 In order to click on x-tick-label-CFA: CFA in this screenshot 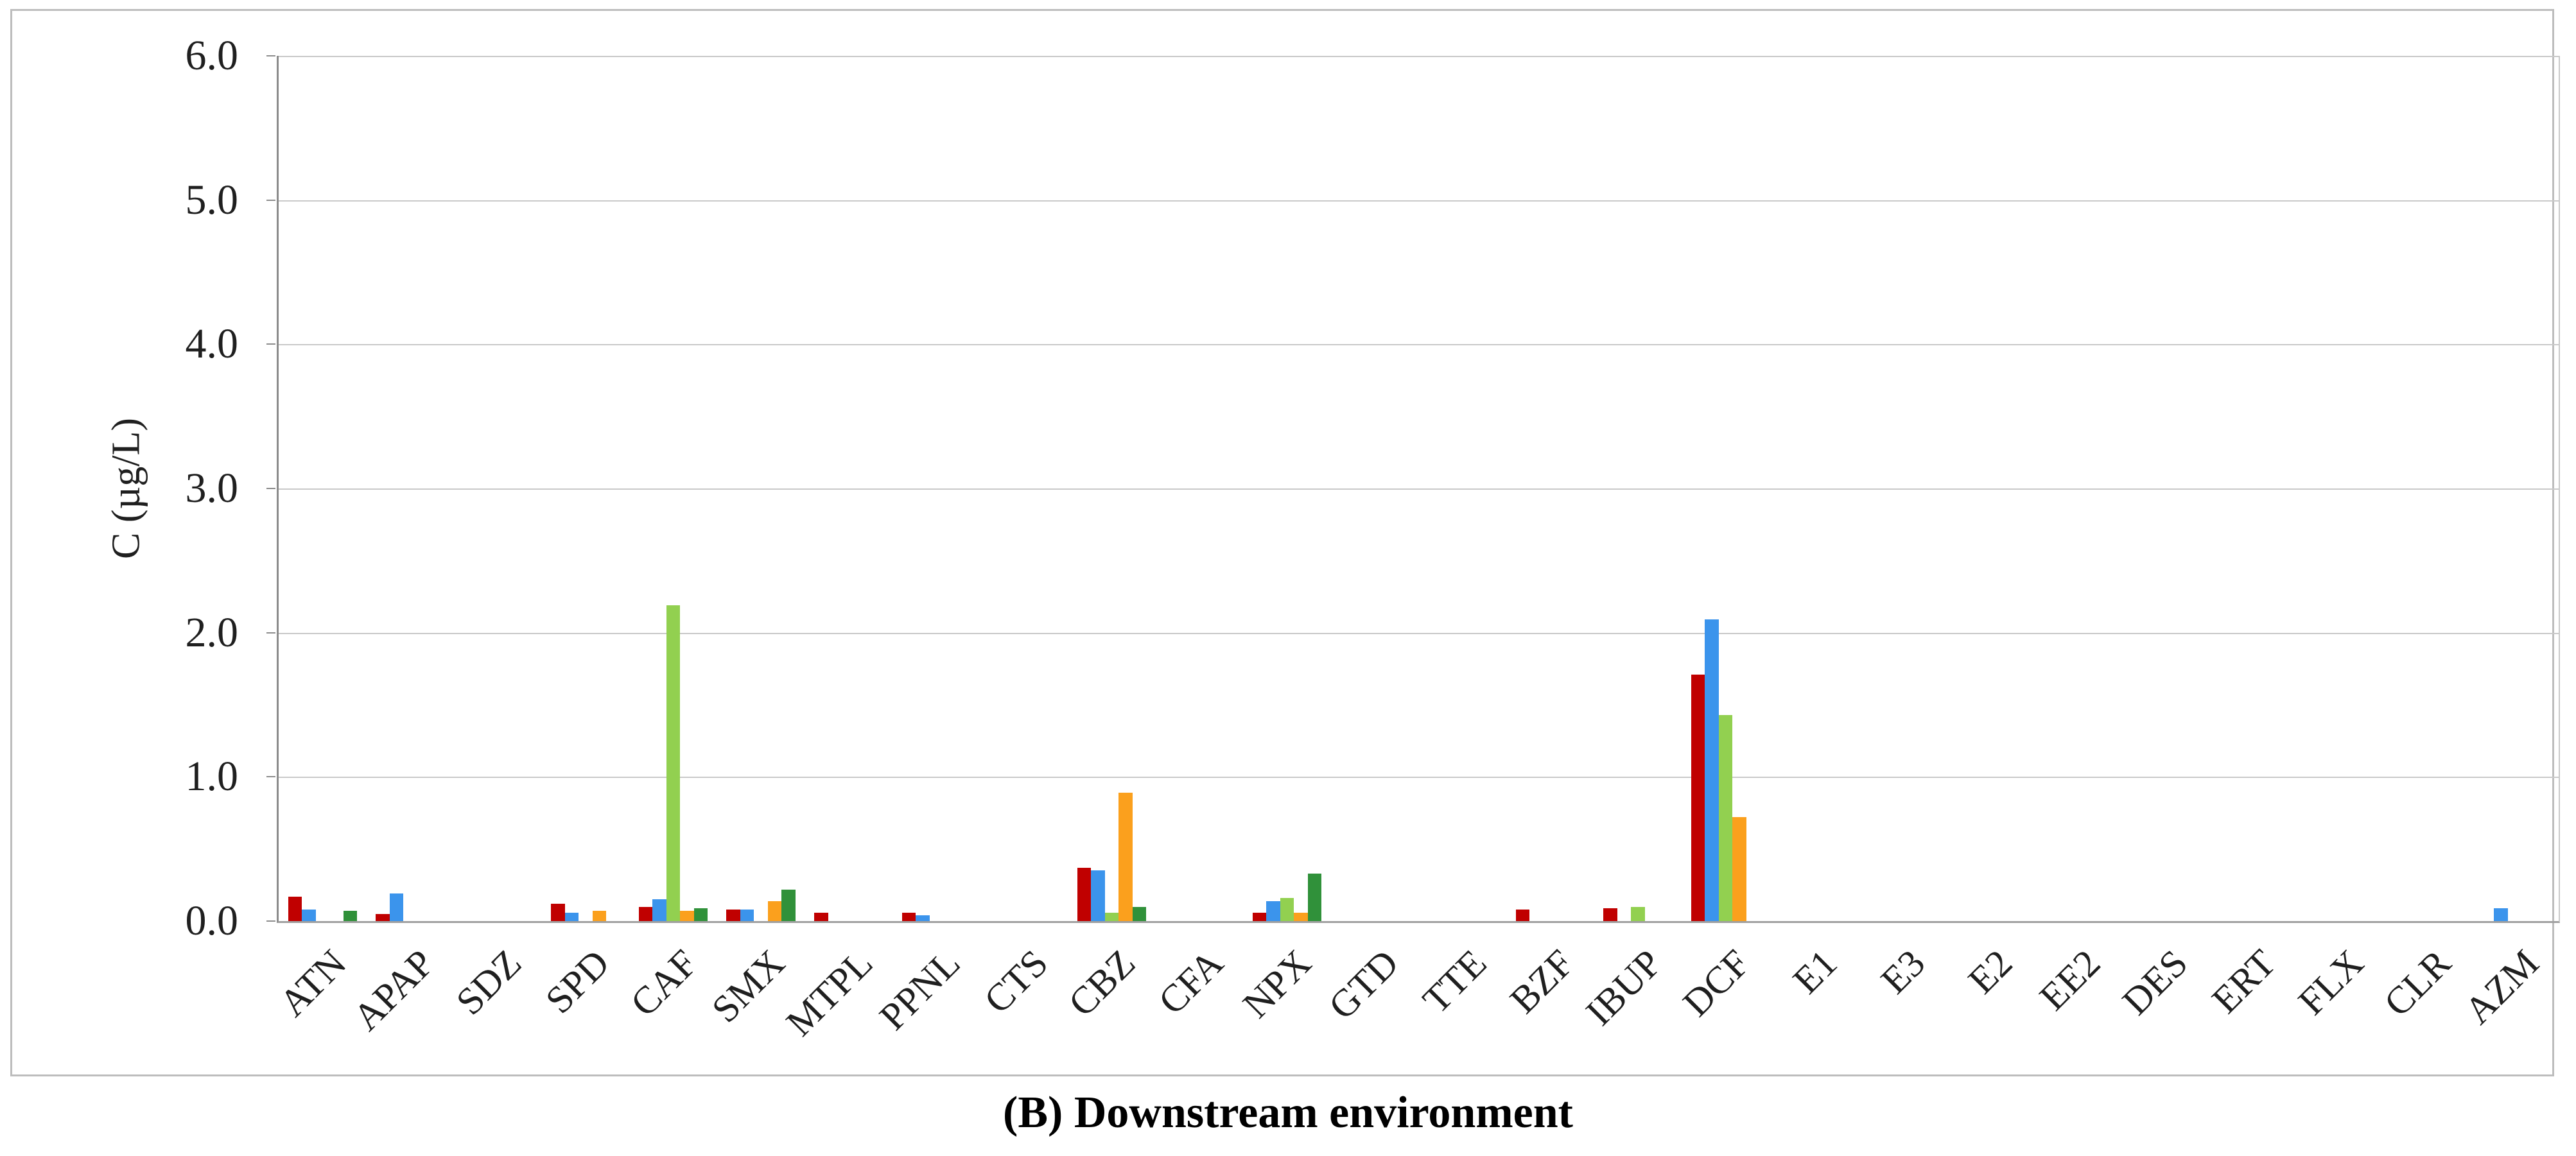, I will do `click(1190, 982)`.